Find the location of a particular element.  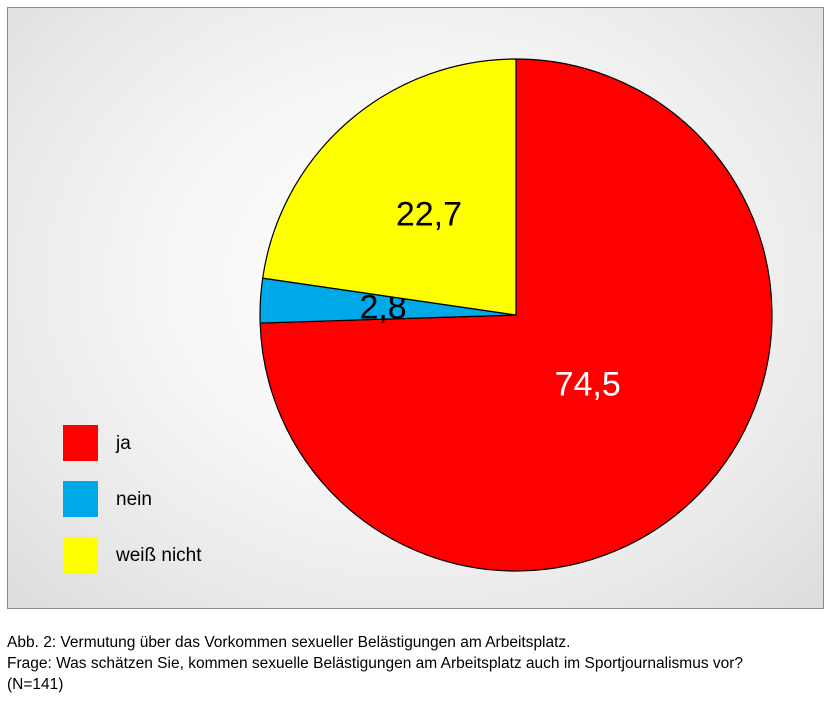

legend-label-nein: nein is located at coordinates (134, 499).